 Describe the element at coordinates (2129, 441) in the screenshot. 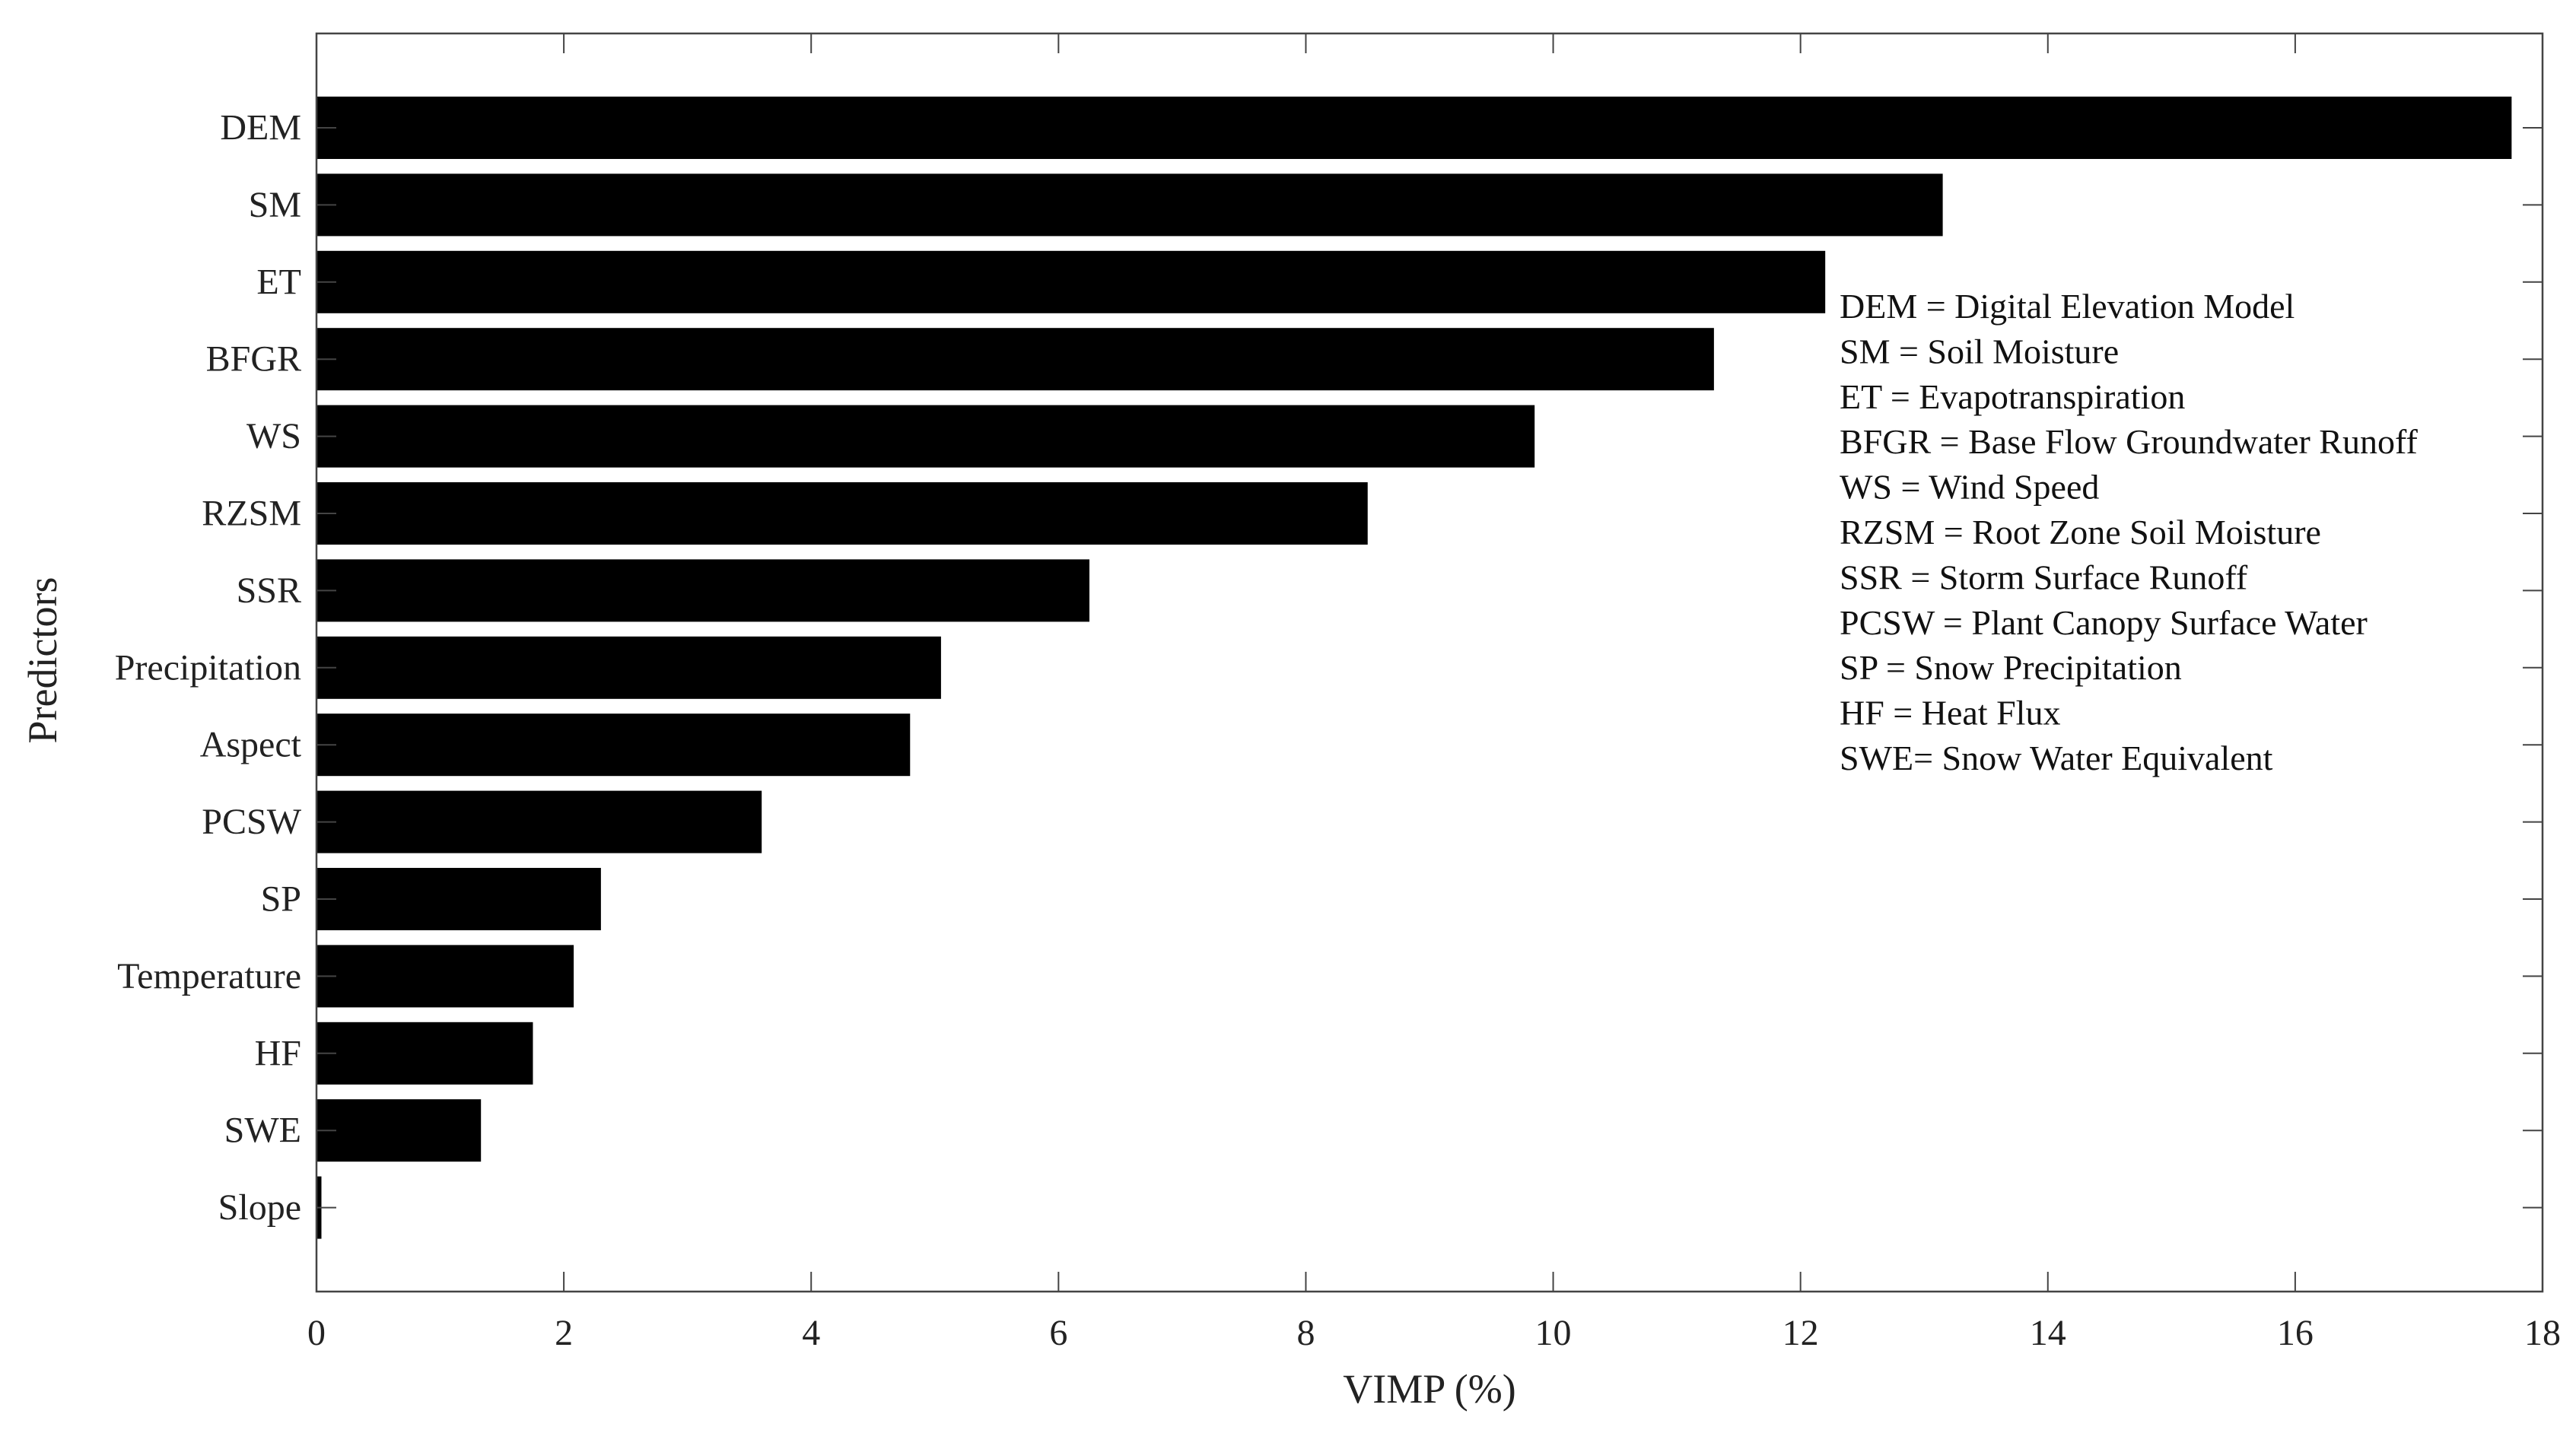

I see `abbreviation-entry: BFGR = Base Flow Groundwater Runoff` at that location.